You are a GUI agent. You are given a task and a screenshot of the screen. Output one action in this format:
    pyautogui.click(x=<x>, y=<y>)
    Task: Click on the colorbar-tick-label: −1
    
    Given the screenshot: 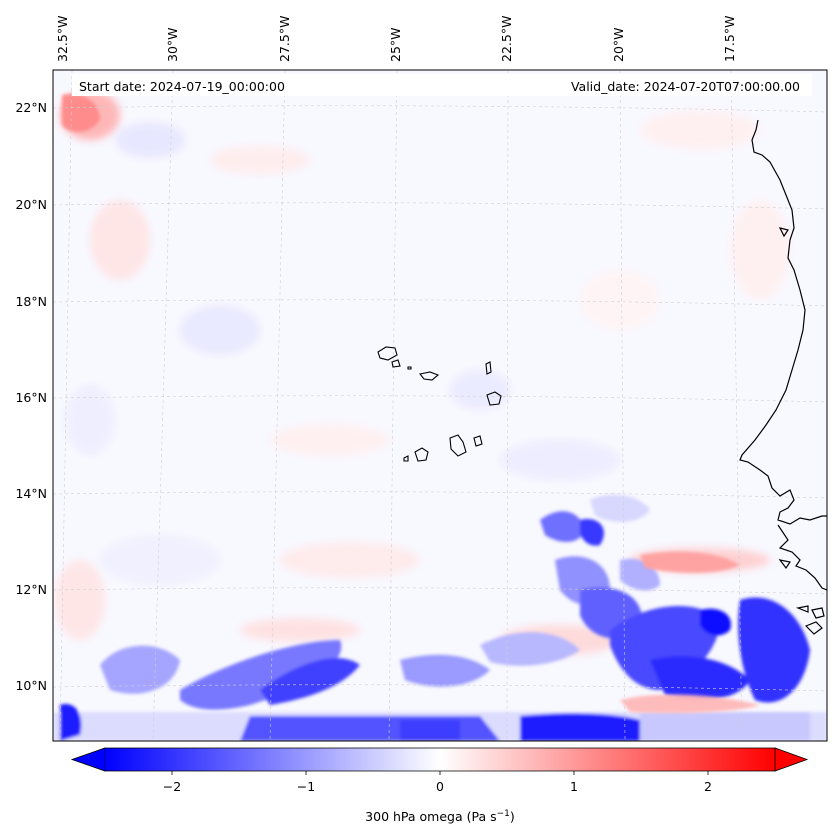 What is the action you would take?
    pyautogui.click(x=306, y=786)
    